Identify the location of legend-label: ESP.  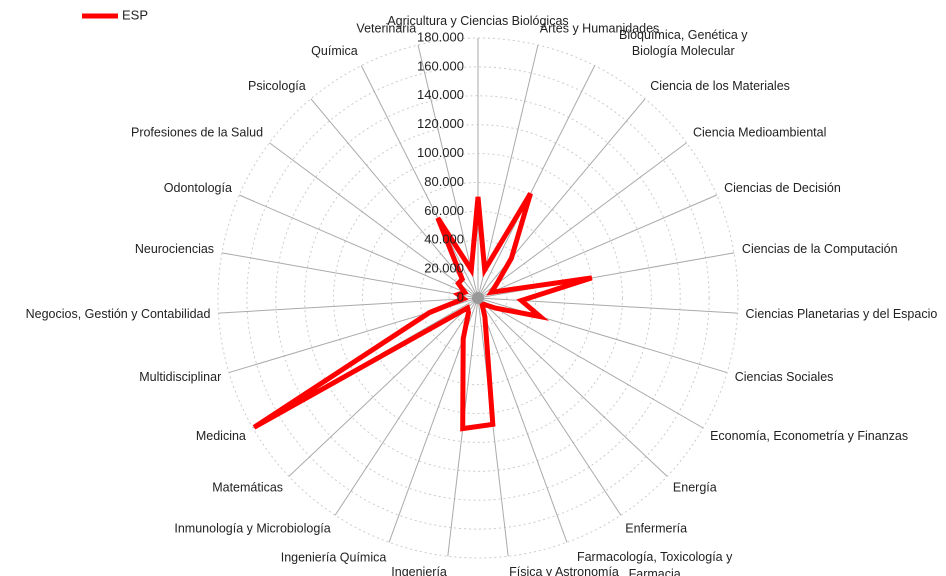
(135, 14).